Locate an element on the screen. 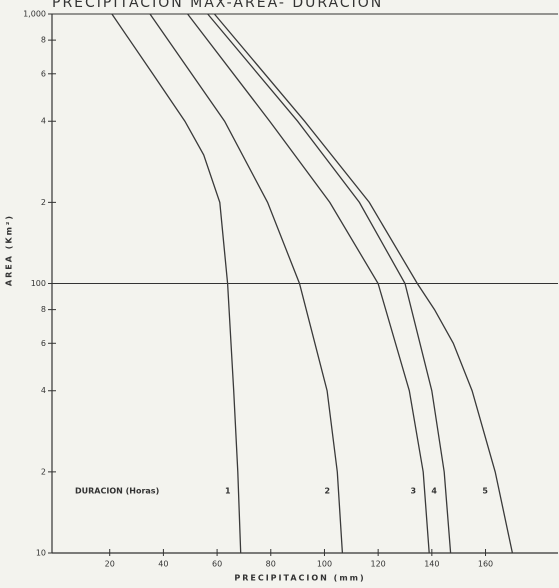 The width and height of the screenshot is (559, 588). y-axis-label: AREA (Km²) is located at coordinates (9, 250).